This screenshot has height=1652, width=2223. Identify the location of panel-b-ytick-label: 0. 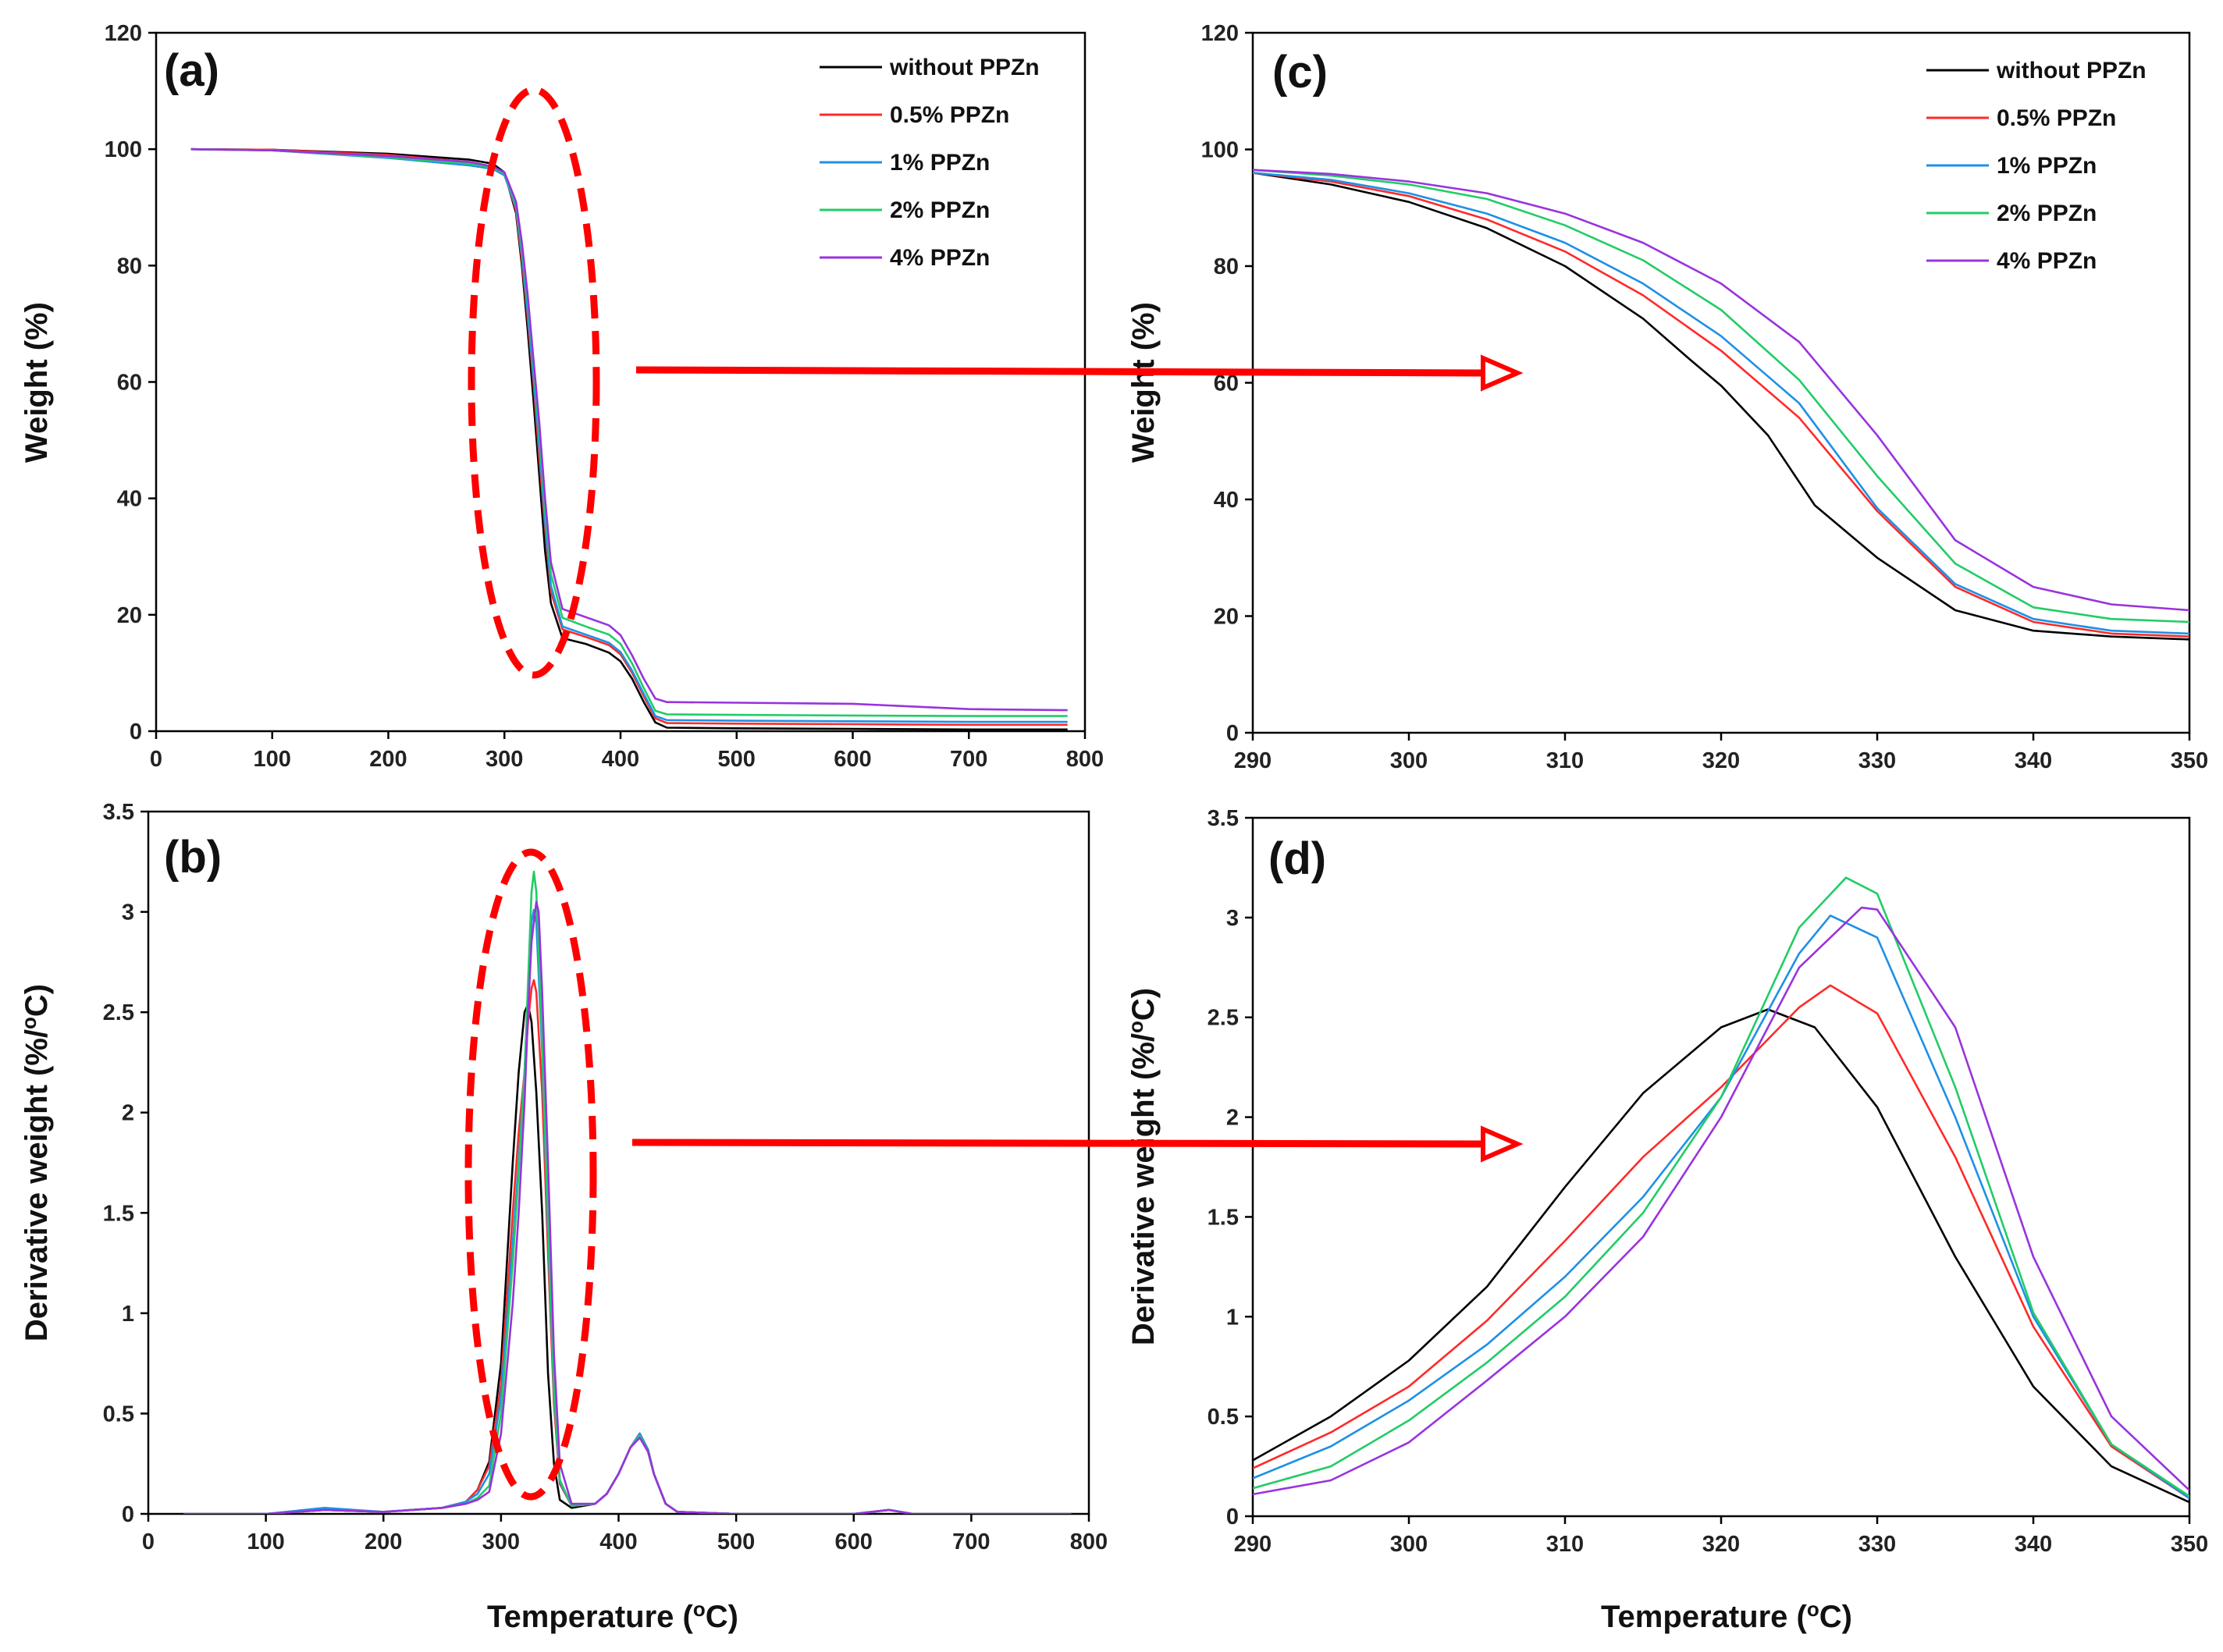
(128, 1515).